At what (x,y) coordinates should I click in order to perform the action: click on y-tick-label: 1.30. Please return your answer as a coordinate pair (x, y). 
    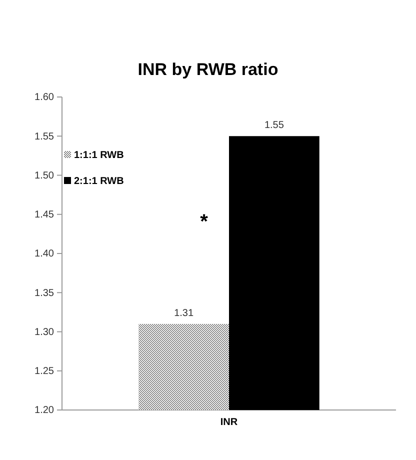
    Looking at the image, I should click on (44, 332).